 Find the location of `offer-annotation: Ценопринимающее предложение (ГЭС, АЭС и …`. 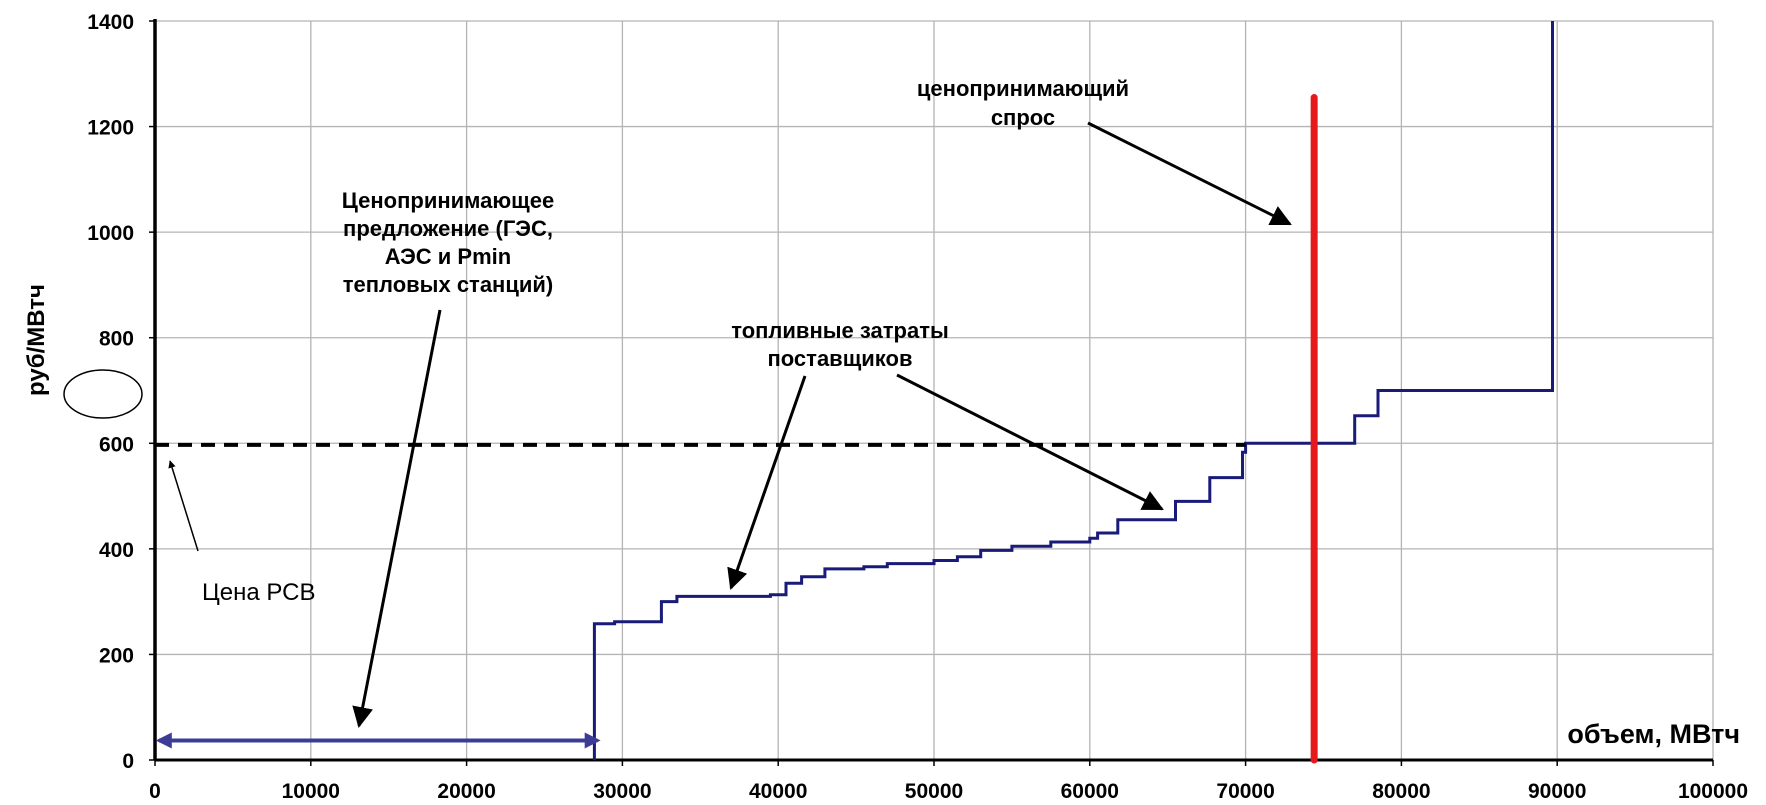

offer-annotation: Ценопринимающее предложение (ГЭС, АЭС и … is located at coordinates (448, 458).